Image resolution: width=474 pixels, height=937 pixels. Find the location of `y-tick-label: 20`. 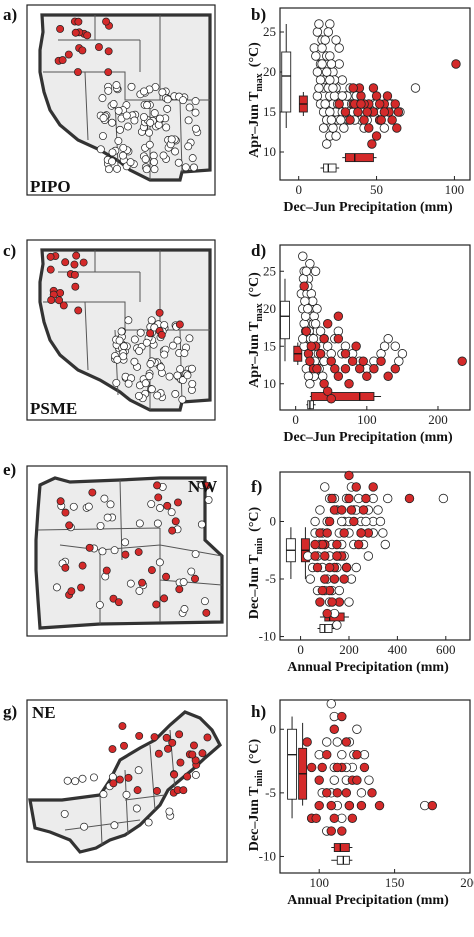

y-tick-label: 20 is located at coordinates (269, 71).